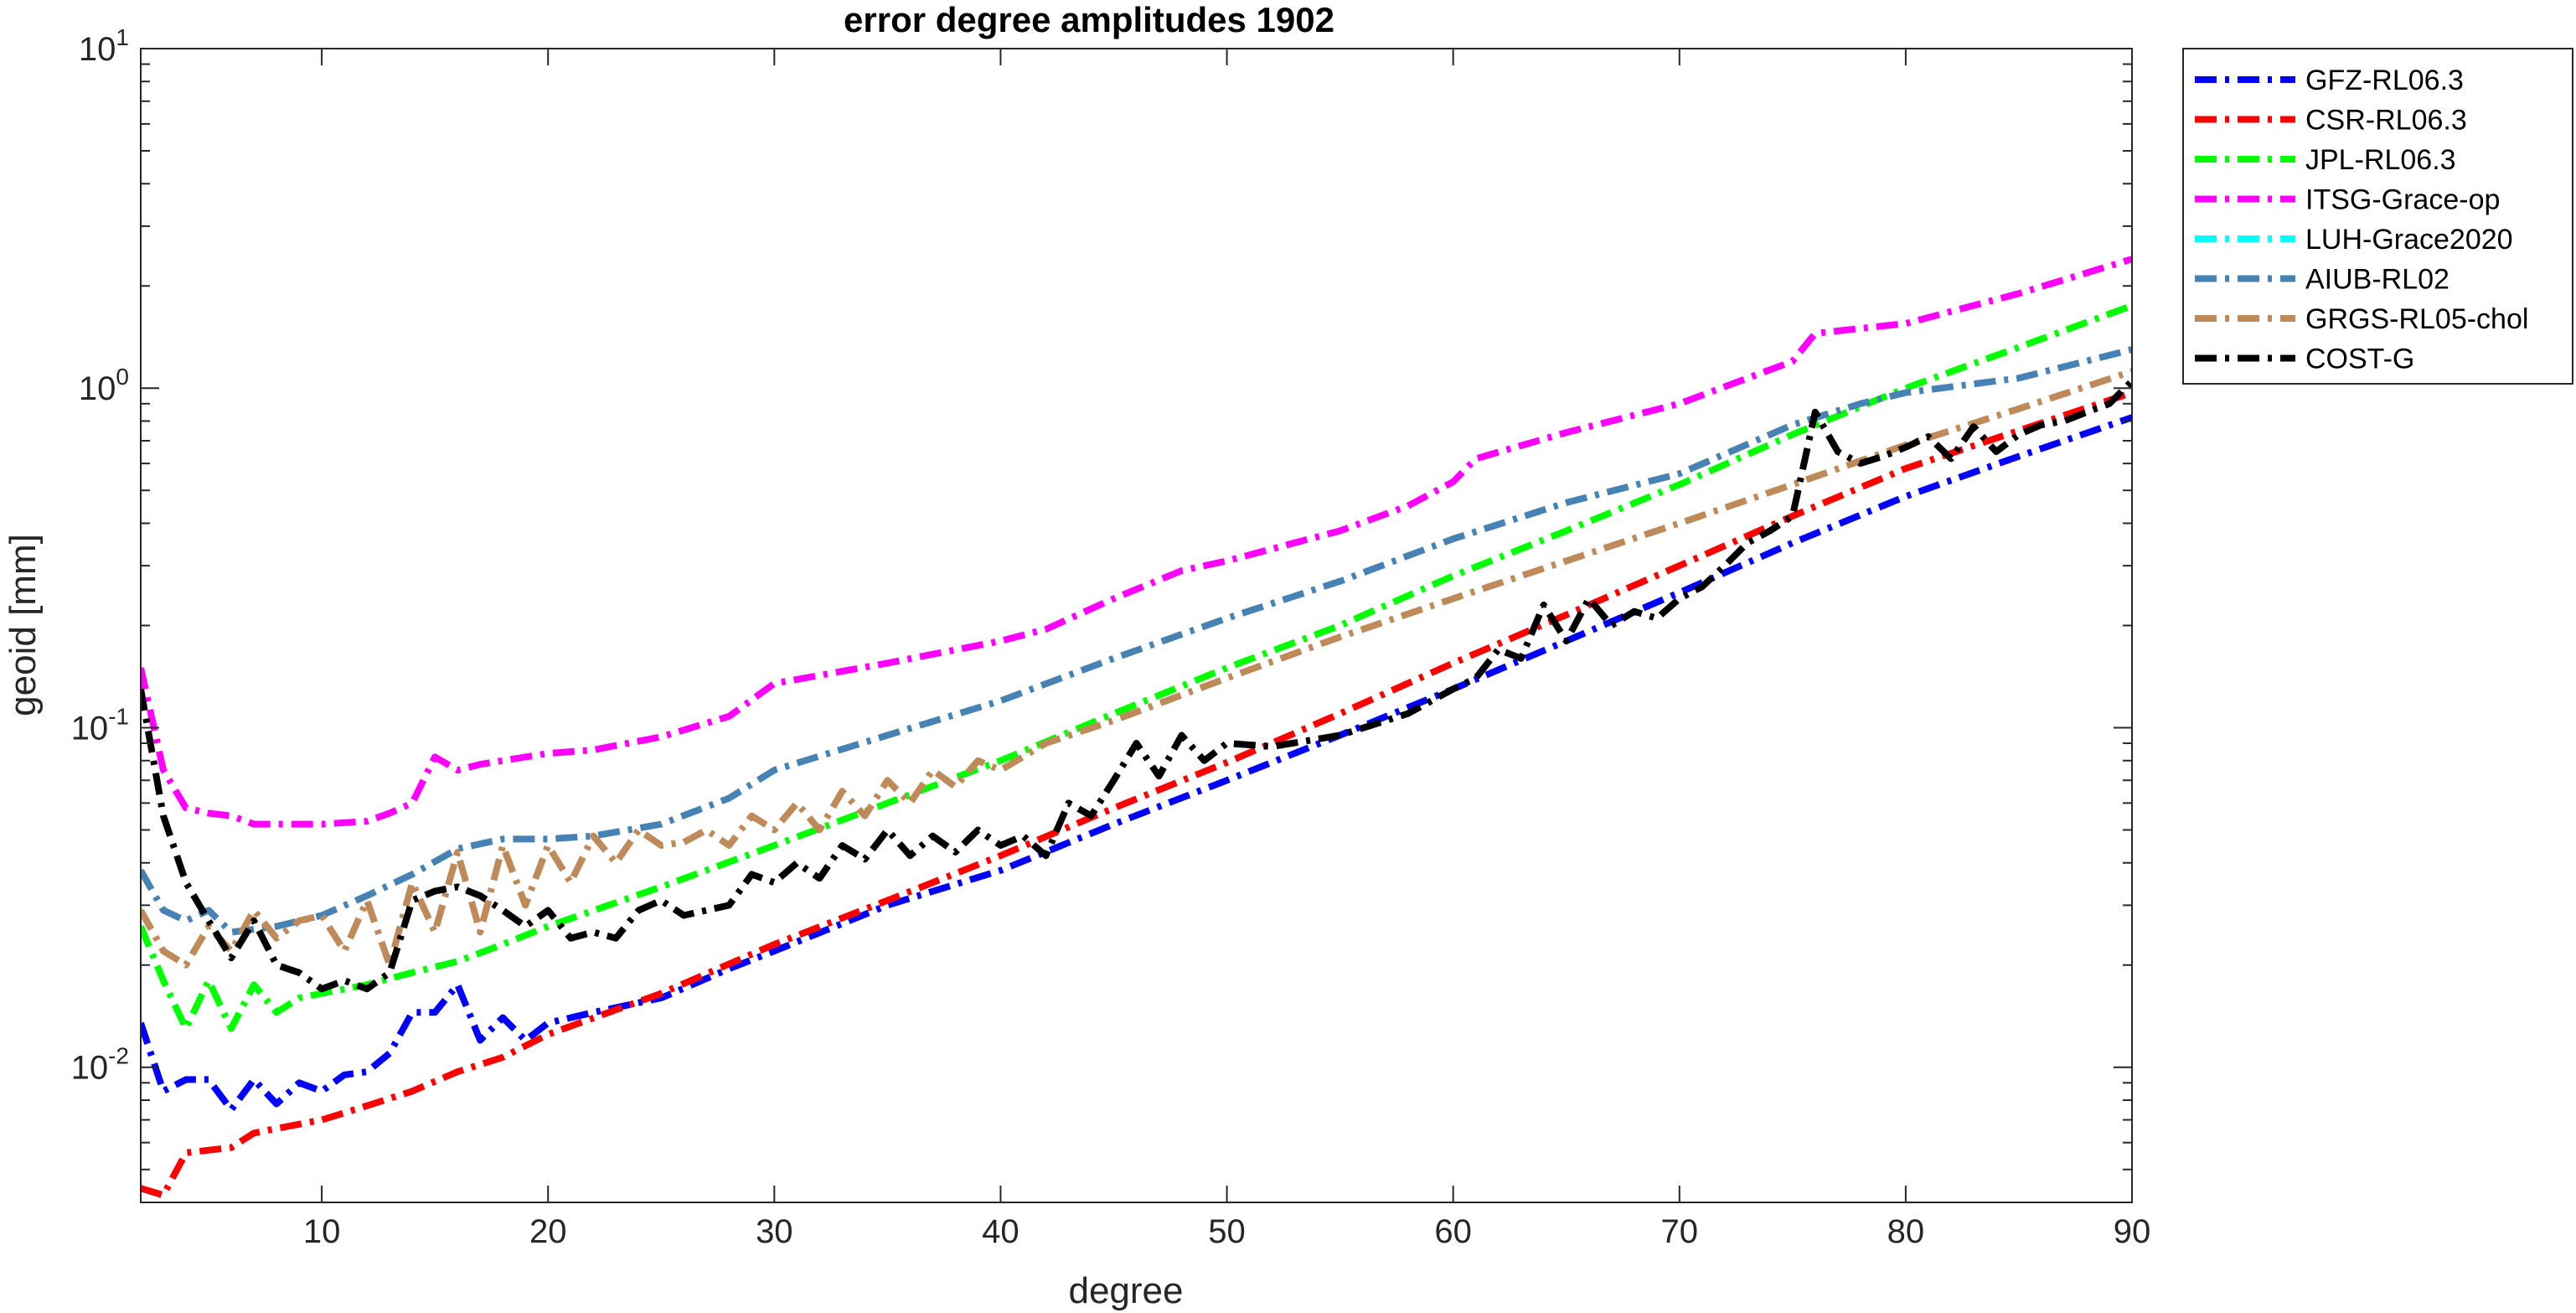  Describe the element at coordinates (1453, 1231) in the screenshot. I see `x-tick-label: 60` at that location.